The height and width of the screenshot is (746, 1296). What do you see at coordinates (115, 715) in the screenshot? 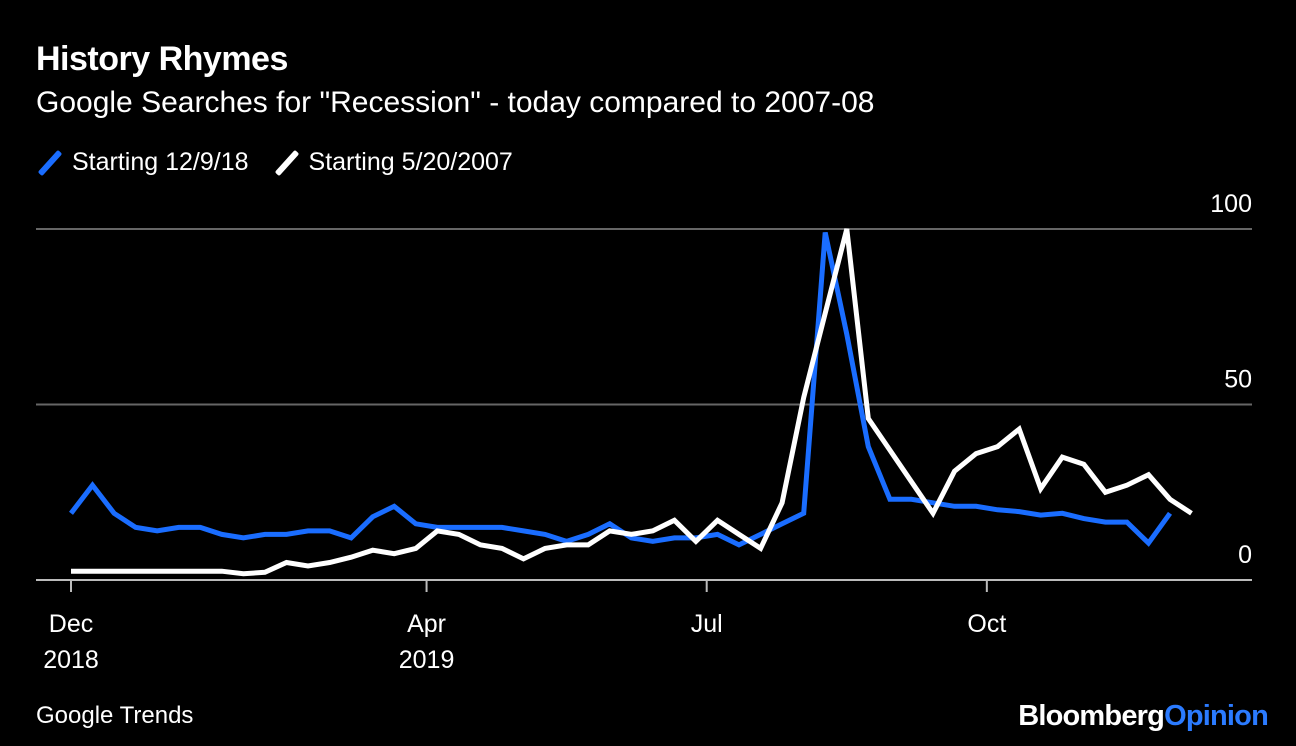
I see `source-note: Google Trends` at bounding box center [115, 715].